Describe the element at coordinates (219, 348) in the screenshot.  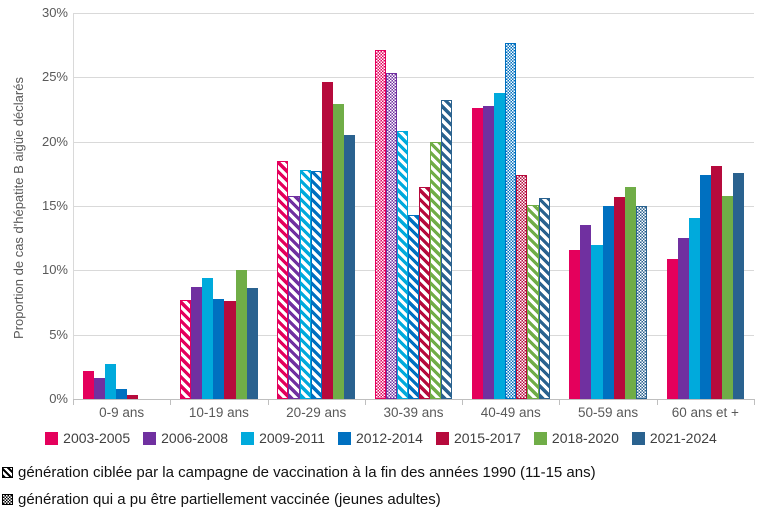
I see `bar-2012-2014-10-19 ans` at that location.